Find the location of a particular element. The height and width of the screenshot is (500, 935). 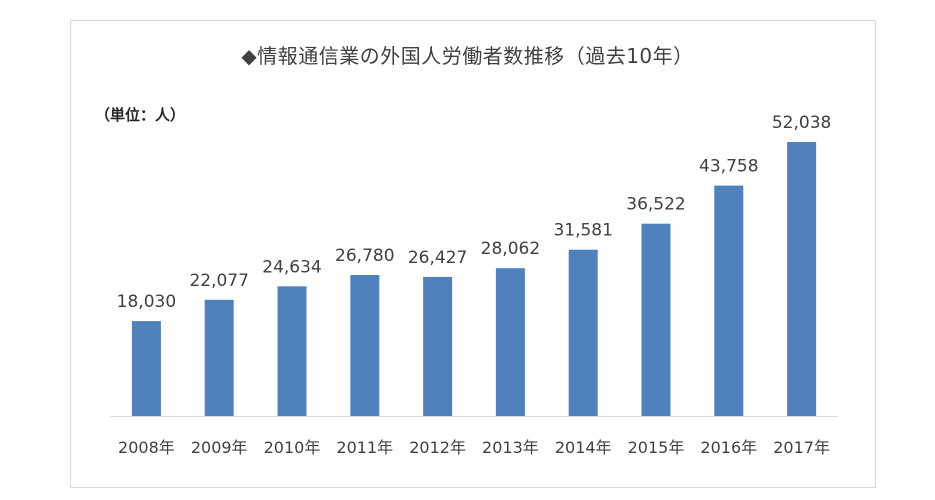

x-tick-label: 2009年 is located at coordinates (219, 447).